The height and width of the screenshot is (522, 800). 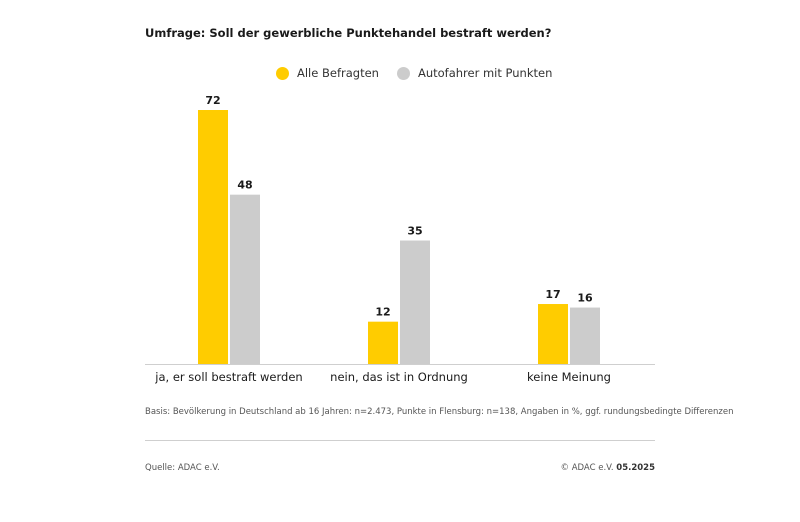 I want to click on category-label: nein, das ist in Ordnung, so click(x=399, y=377).